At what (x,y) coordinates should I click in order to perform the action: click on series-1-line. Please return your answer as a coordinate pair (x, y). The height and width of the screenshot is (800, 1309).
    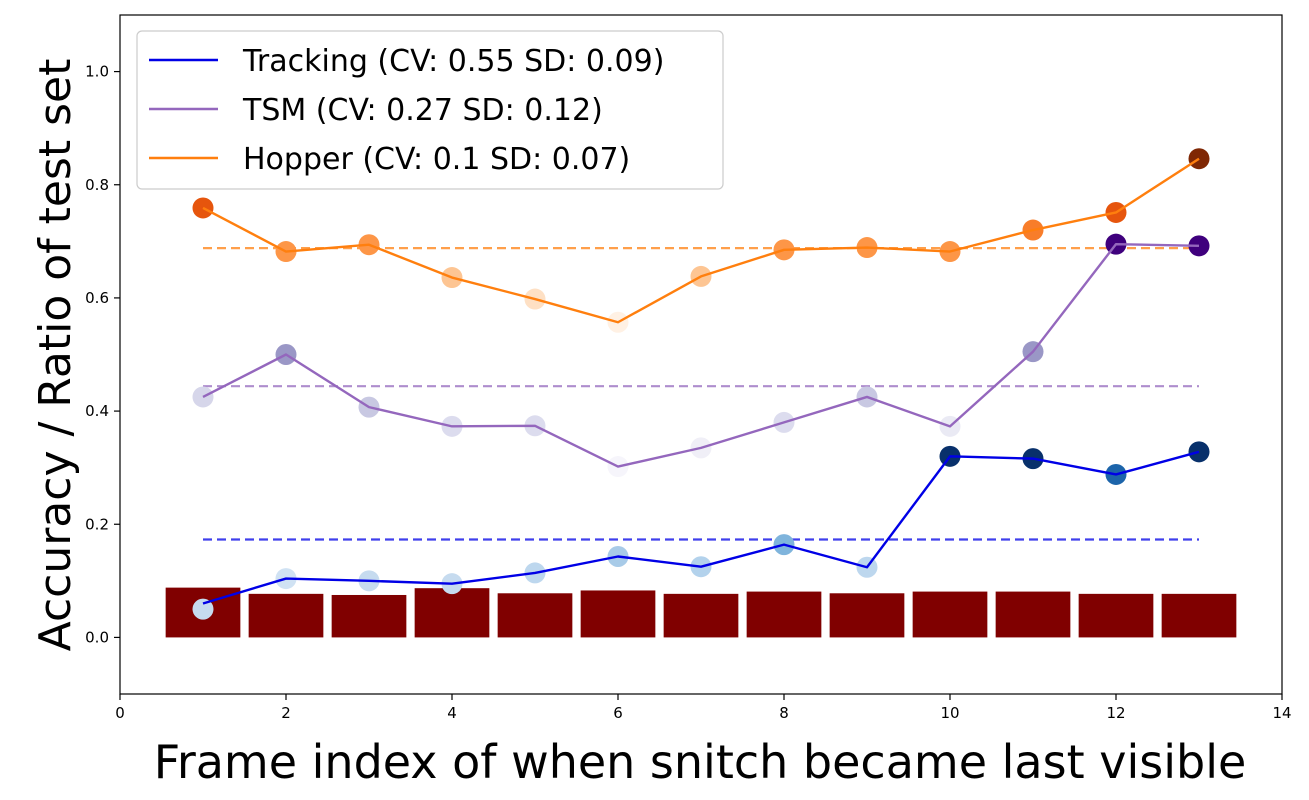
    Looking at the image, I should click on (701, 527).